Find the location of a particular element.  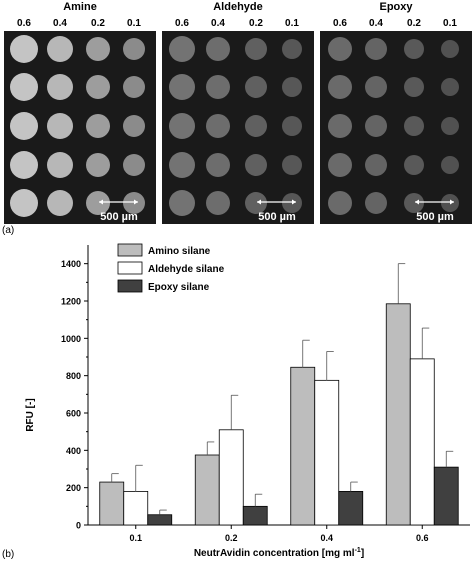

legend: Amino silane Aldehyde silane Epoxy silane is located at coordinates (171, 268).